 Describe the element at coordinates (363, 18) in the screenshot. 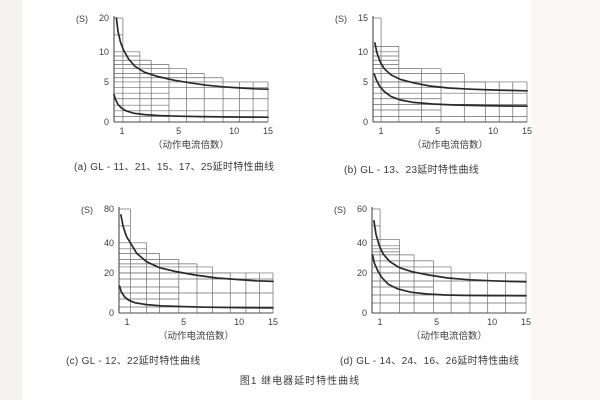

I see `chart-b-ytick: 15` at that location.